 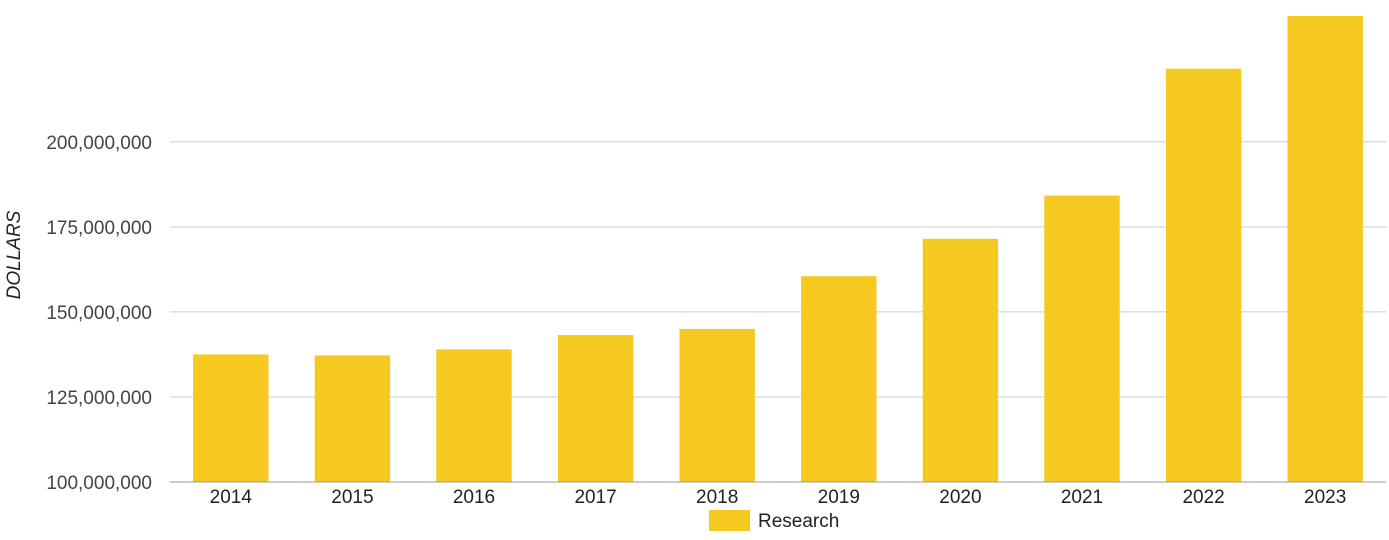 I want to click on y-tick-label: 175,000,000, so click(x=99, y=228).